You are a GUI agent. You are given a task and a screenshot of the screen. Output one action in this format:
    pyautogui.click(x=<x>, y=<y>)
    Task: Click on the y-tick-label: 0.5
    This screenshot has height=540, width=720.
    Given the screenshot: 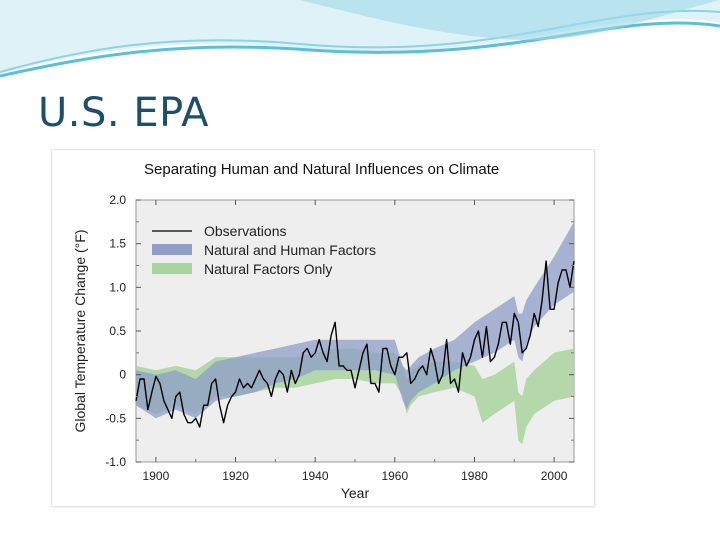 What is the action you would take?
    pyautogui.click(x=117, y=331)
    